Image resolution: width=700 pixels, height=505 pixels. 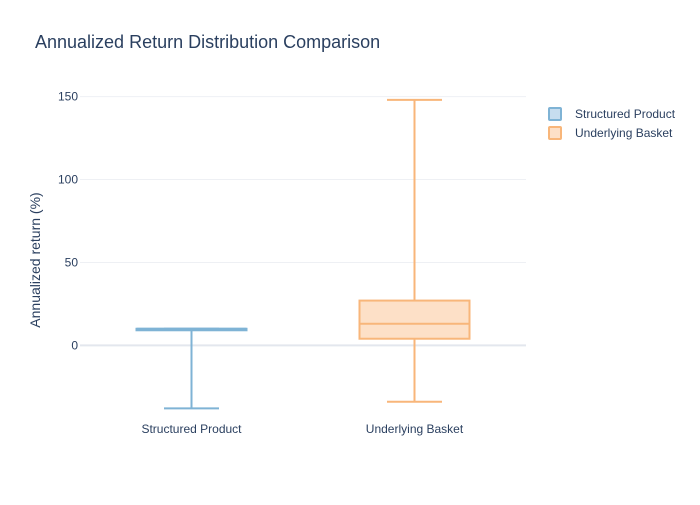 What do you see at coordinates (302, 429) in the screenshot?
I see `x-tick-labels: Structured Product Underlying Basket` at bounding box center [302, 429].